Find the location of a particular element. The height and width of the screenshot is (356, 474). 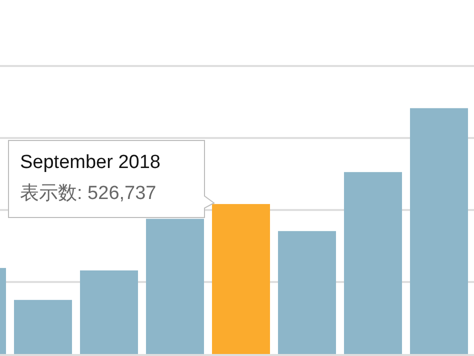

tooltip: September 2018 表示数: 526,737 is located at coordinates (111, 179).